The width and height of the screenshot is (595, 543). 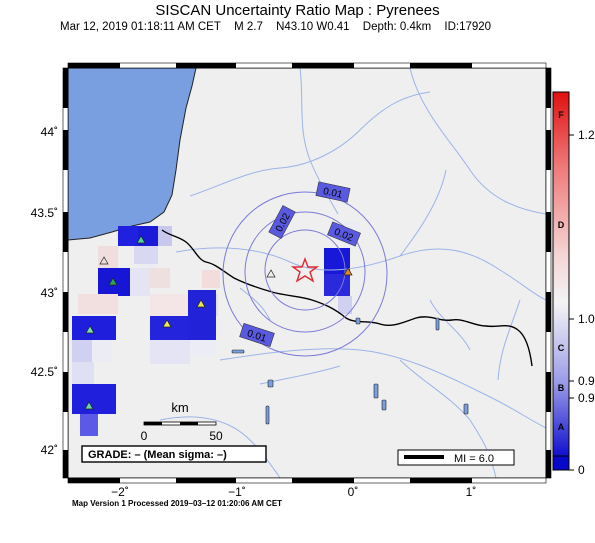 What do you see at coordinates (333, 193) in the screenshot?
I see `contour-label: 0.01` at bounding box center [333, 193].